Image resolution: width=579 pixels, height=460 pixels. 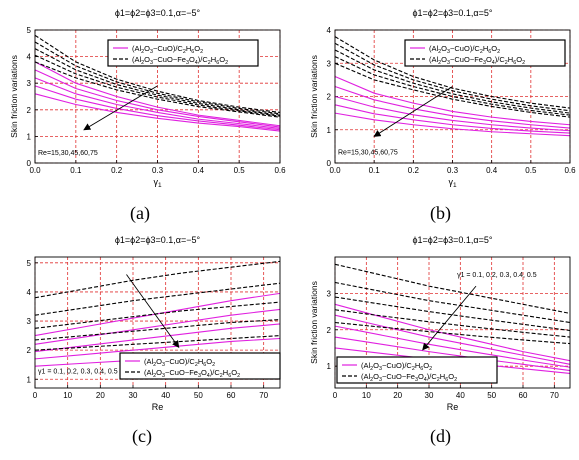 What do you see at coordinates (158, 13) in the screenshot?
I see `chart-title-a: ϕ1=ϕ2=ϕ3=0.1,α=−5°` at bounding box center [158, 13].